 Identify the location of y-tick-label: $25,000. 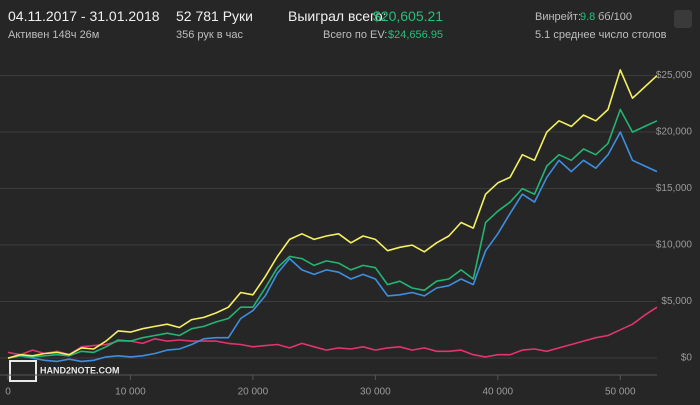
(674, 75).